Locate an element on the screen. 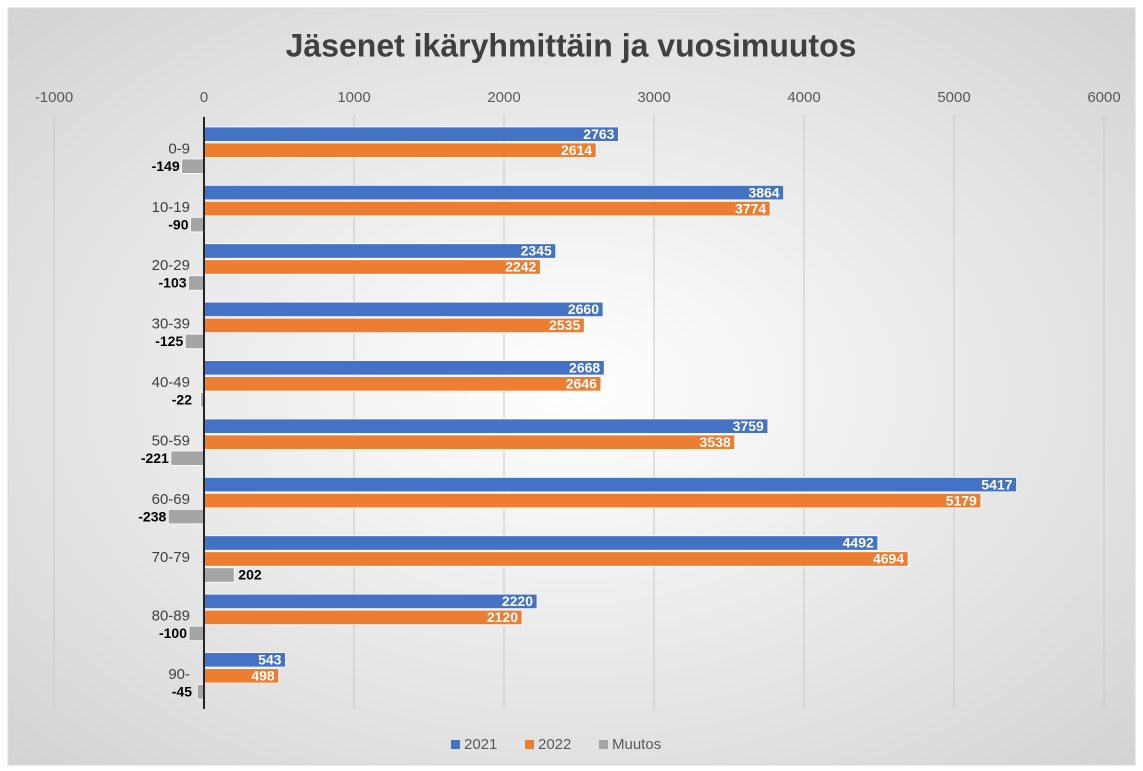 Image resolution: width=1143 pixels, height=771 pixels. legend-label: 2022 is located at coordinates (554, 744).